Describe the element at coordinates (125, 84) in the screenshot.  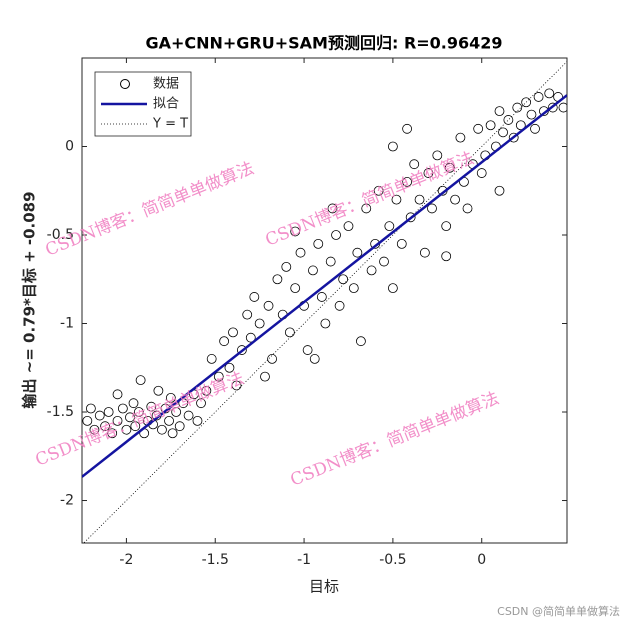
I see `legend-symbol` at that location.